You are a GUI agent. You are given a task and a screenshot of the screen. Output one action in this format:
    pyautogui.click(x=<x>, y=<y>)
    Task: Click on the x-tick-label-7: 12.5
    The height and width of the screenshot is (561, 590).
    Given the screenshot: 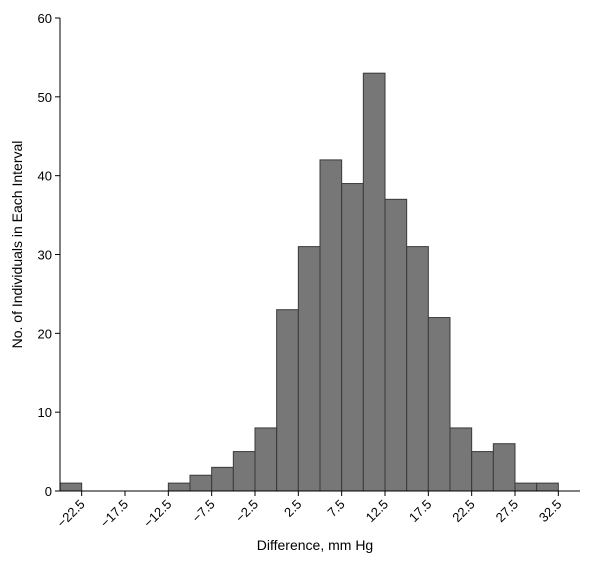 What is the action you would take?
    pyautogui.click(x=377, y=511)
    